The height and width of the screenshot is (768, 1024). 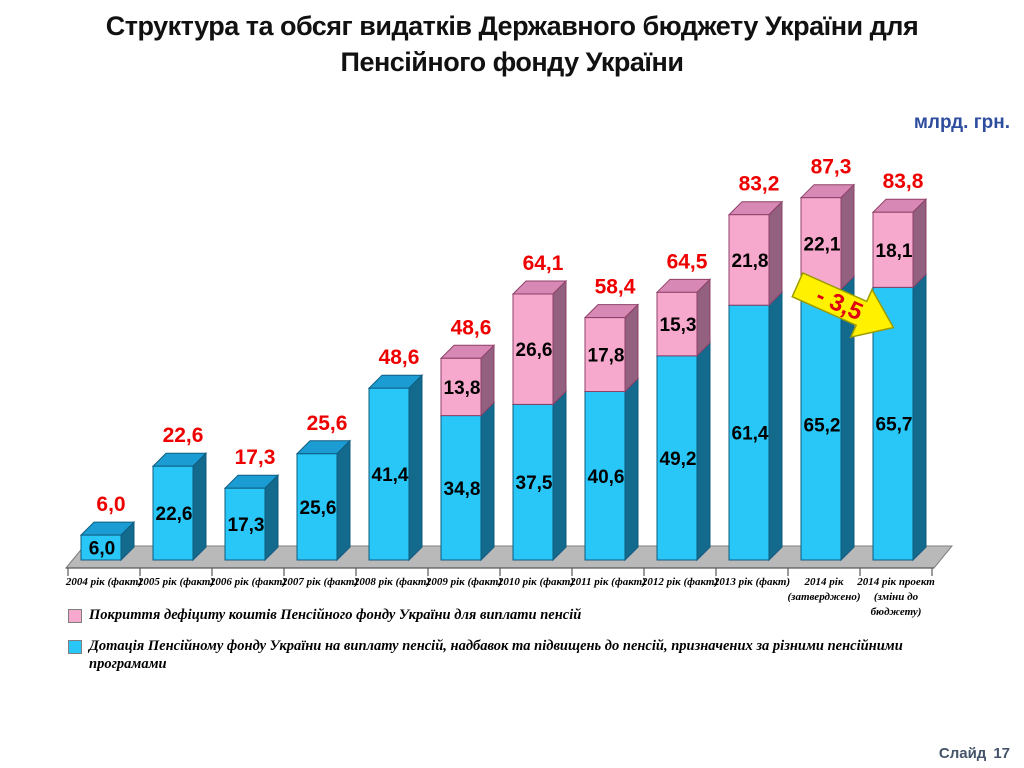 What do you see at coordinates (831, 167) in the screenshot?
I see `total-value-label: 87,3` at bounding box center [831, 167].